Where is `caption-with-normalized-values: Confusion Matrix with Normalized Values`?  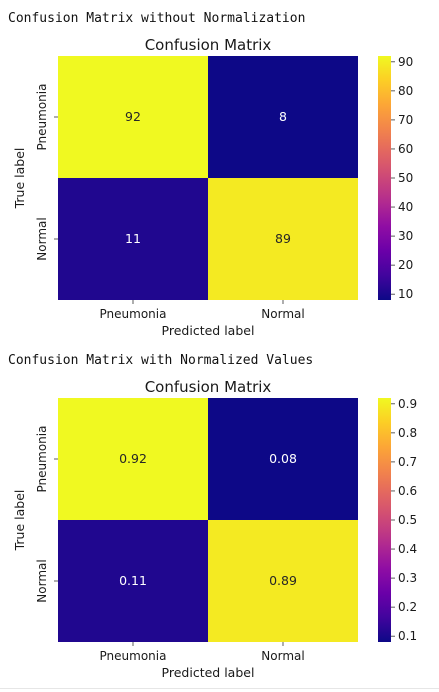
caption-with-normalized-values: Confusion Matrix with Normalized Values is located at coordinates (161, 360).